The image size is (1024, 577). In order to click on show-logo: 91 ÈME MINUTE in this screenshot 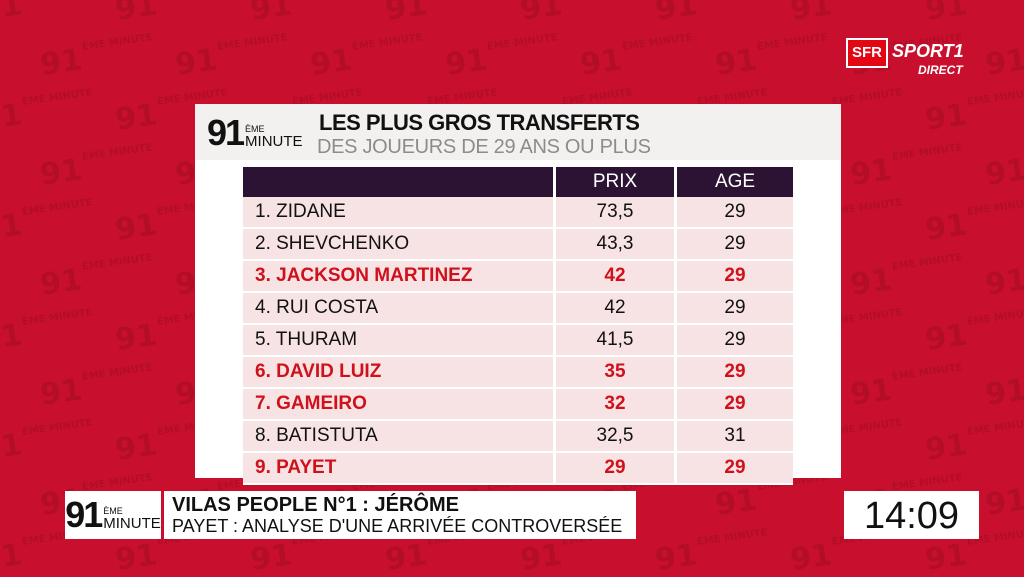, I will do `click(255, 132)`.